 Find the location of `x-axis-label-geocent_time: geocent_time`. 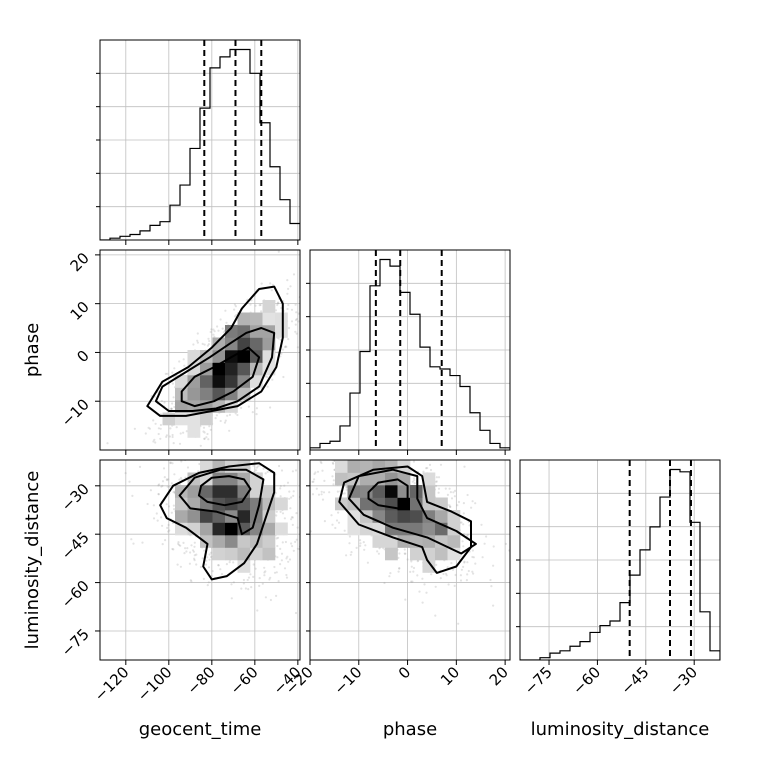

x-axis-label-geocent_time: geocent_time is located at coordinates (200, 729).